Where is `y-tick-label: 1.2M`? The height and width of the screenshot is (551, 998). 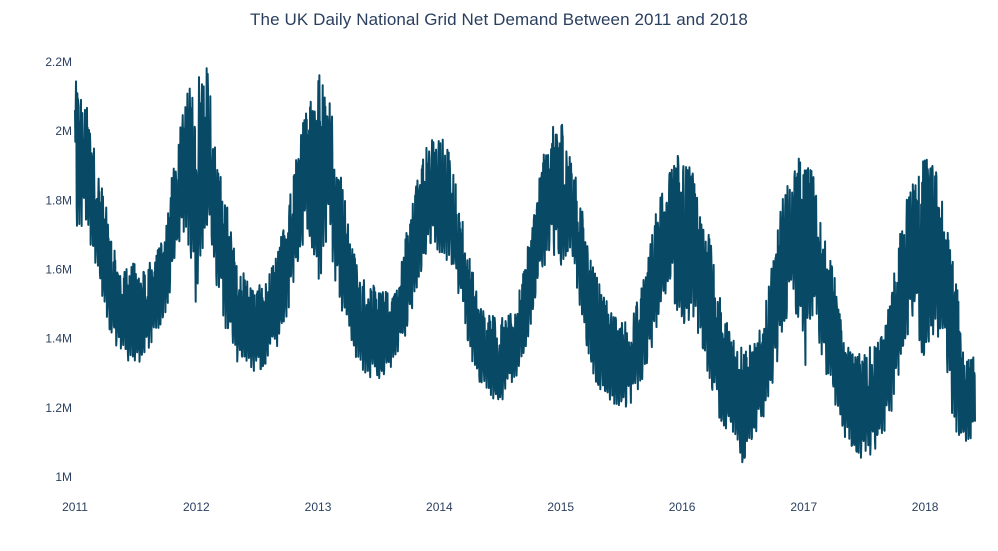
y-tick-label: 1.2M is located at coordinates (58, 408).